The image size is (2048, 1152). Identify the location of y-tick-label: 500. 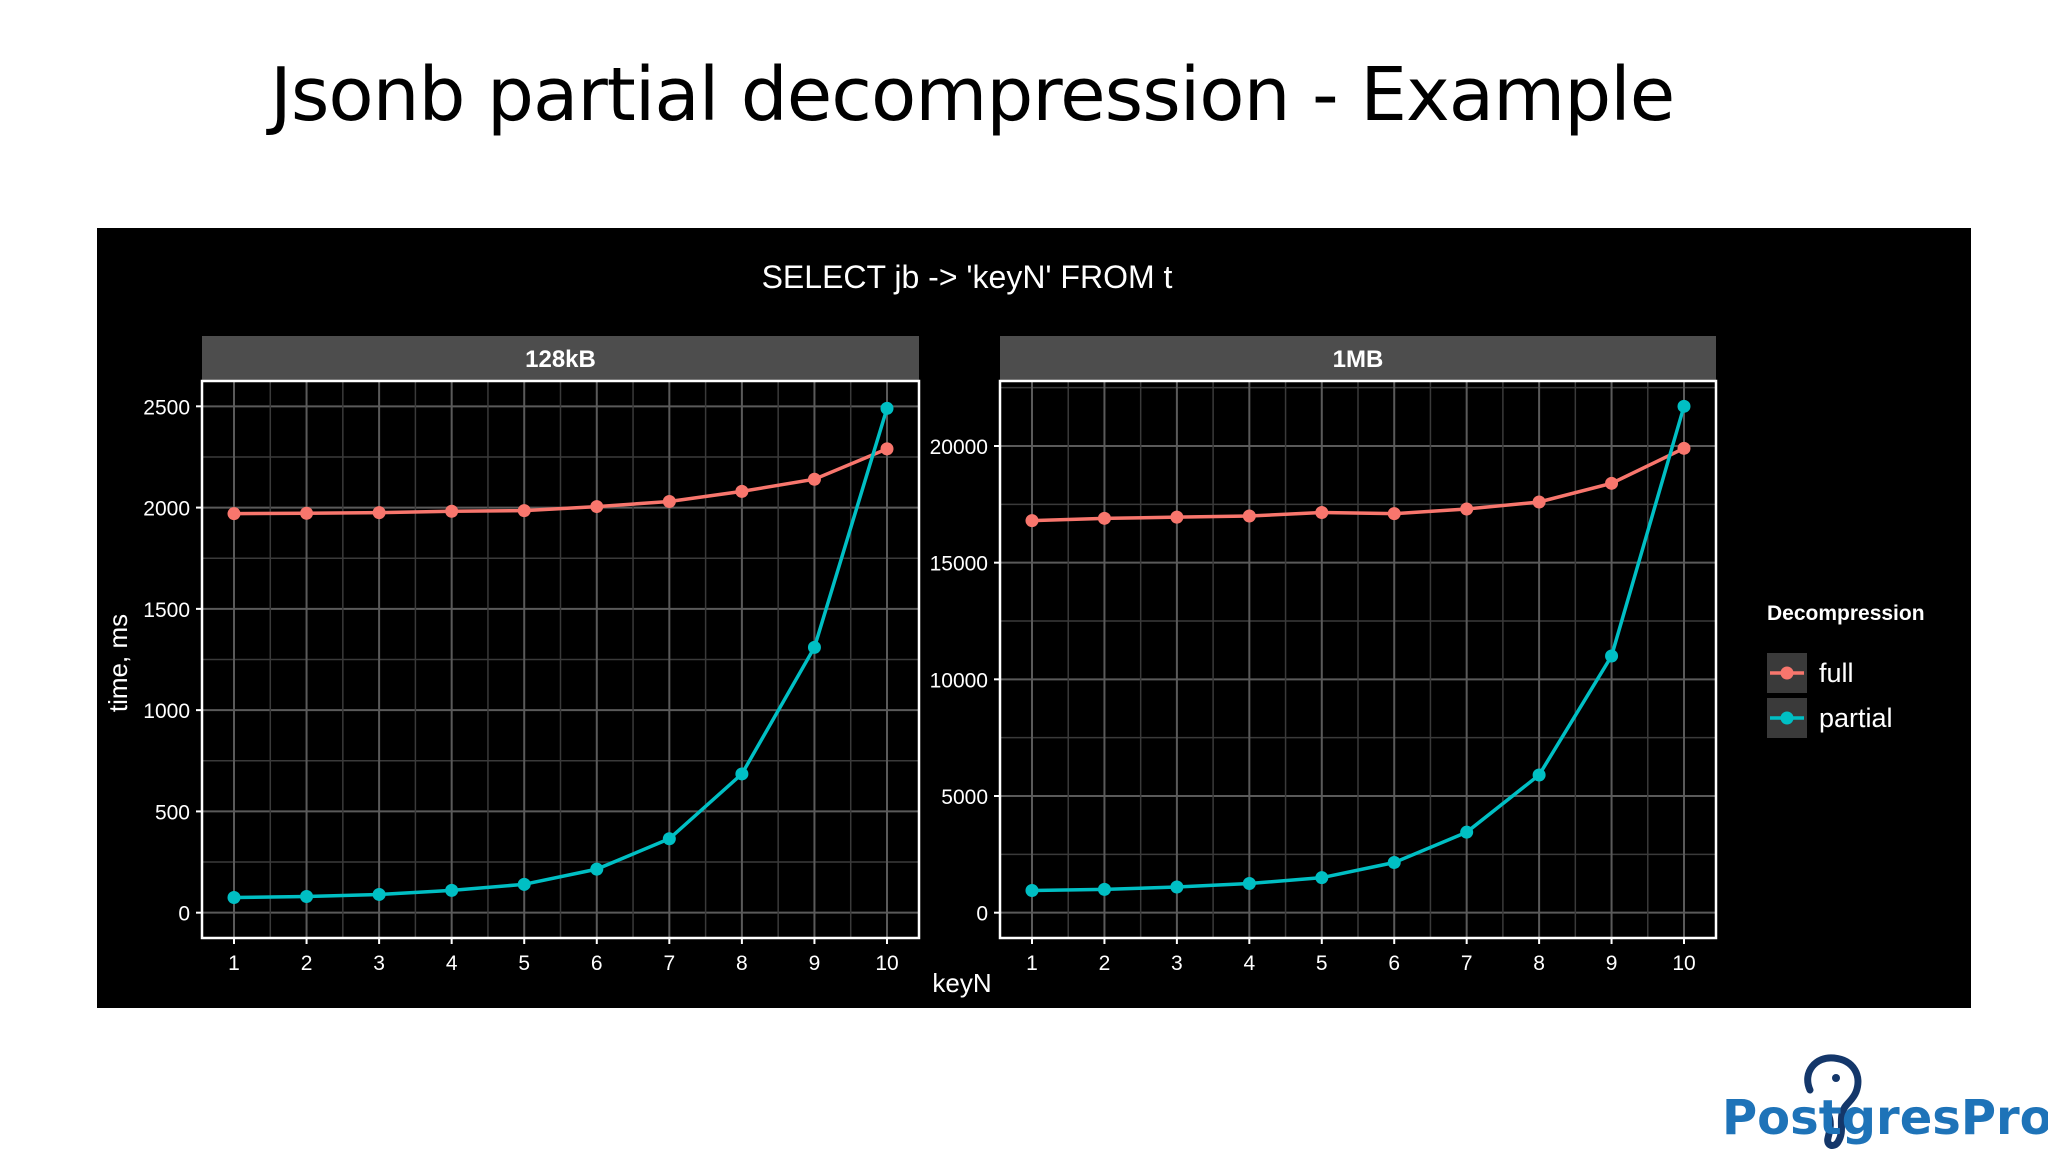
(172, 812).